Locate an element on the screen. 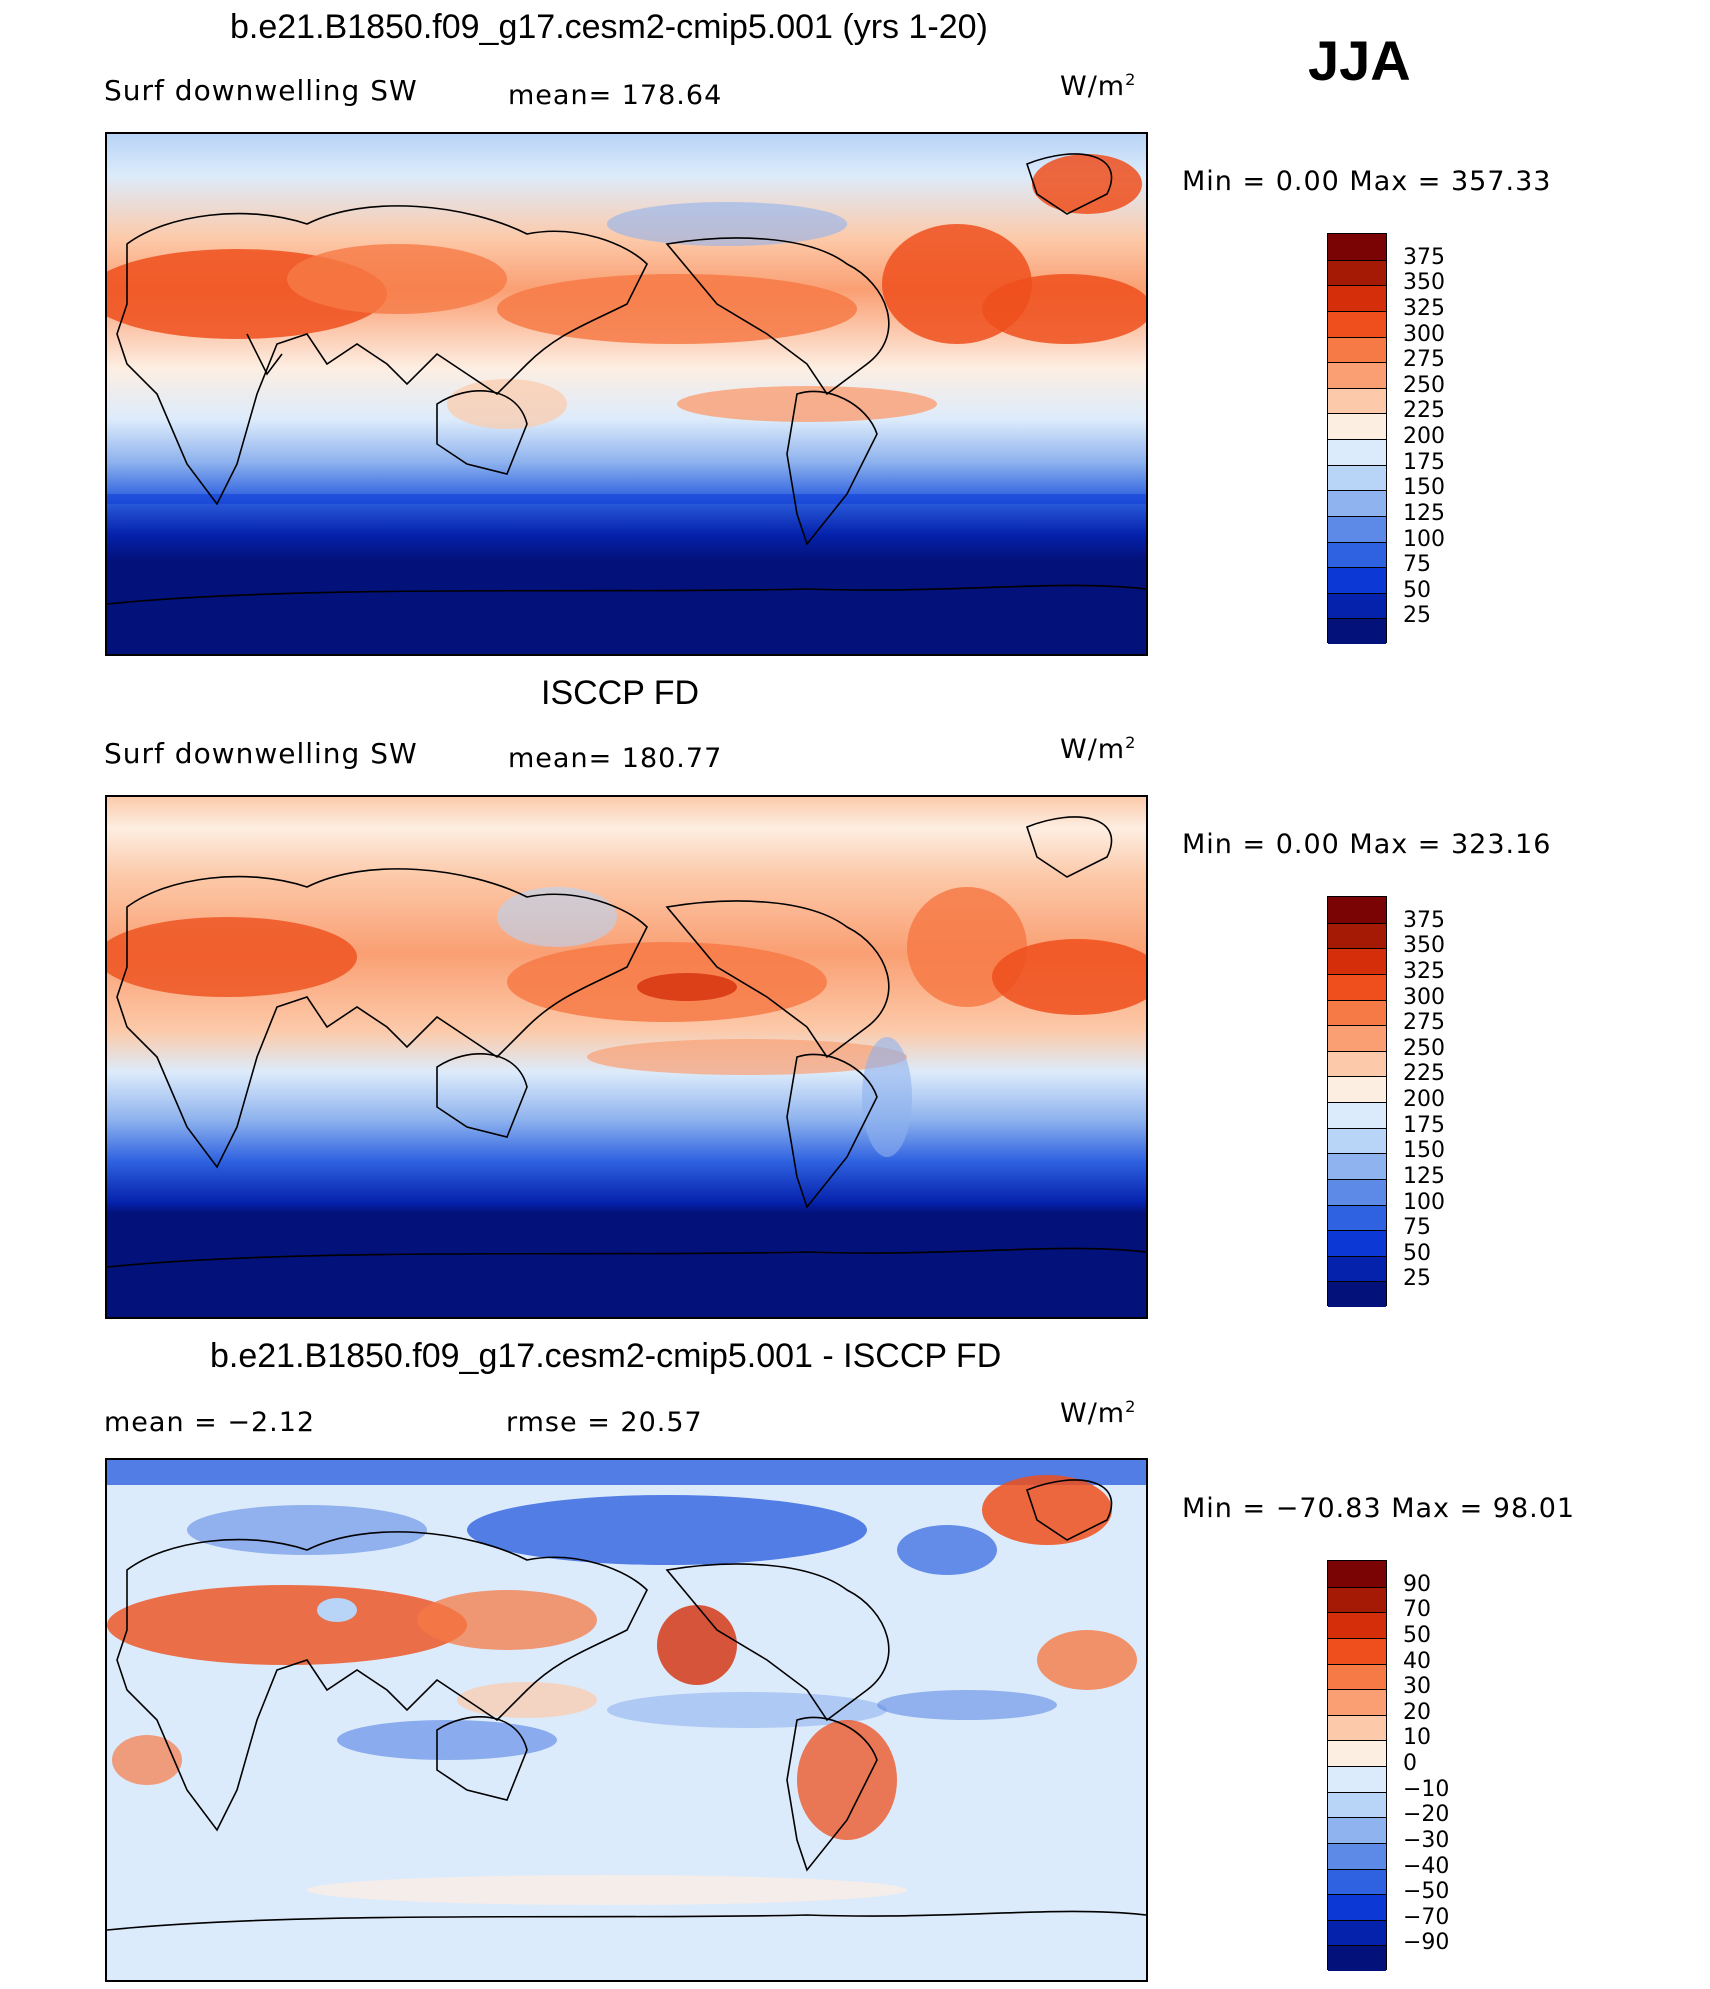 The image size is (1710, 1989). panel-3-units: W/m2 is located at coordinates (1098, 1413).